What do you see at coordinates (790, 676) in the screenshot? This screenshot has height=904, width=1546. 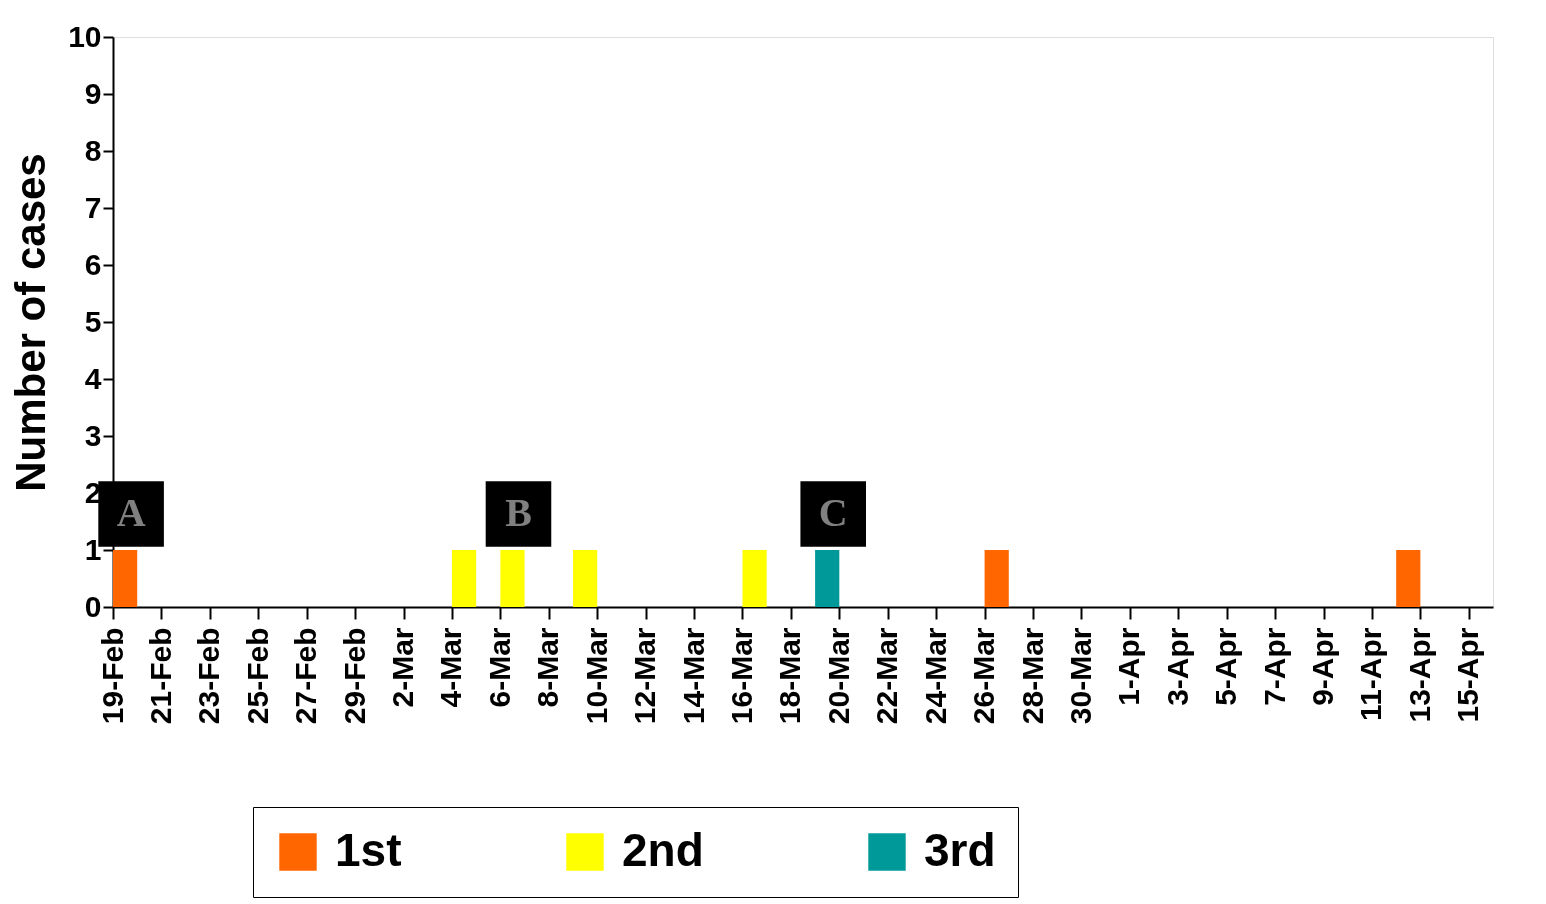 I see `x-tick-label: 18-Mar` at bounding box center [790, 676].